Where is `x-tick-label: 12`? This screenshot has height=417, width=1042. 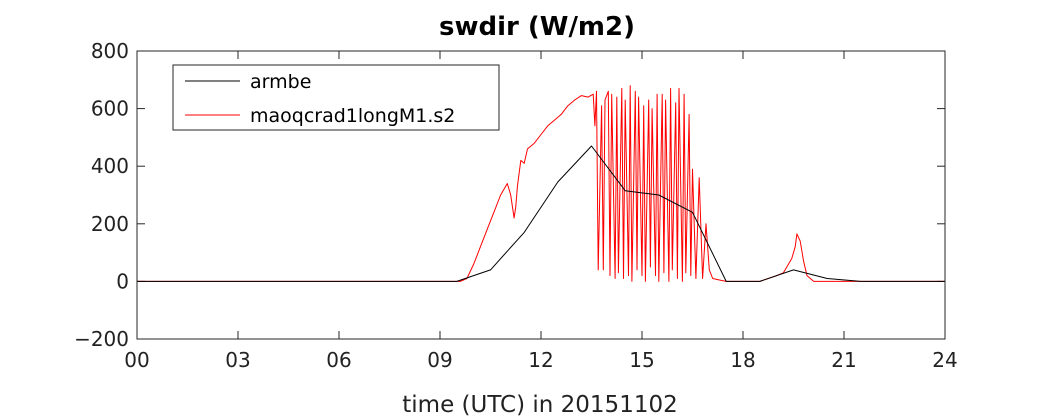 x-tick-label: 12 is located at coordinates (540, 360).